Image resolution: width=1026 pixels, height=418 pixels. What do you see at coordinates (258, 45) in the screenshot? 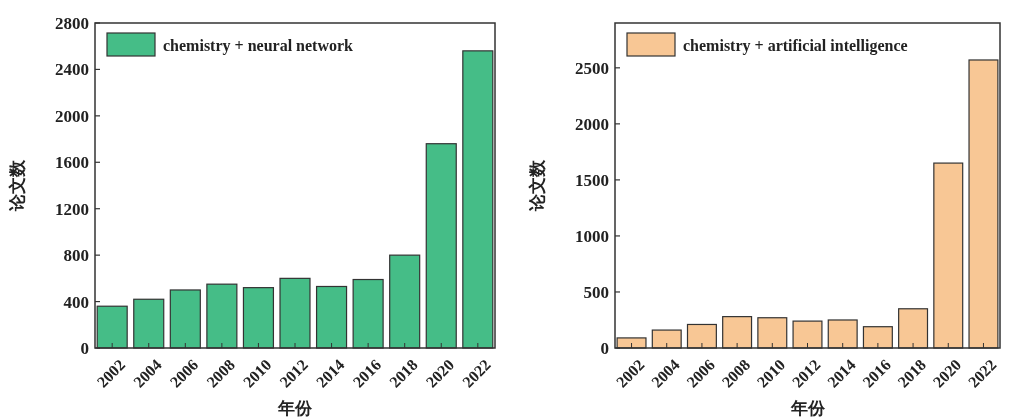
I see `legend-label: chemistry + neural network` at bounding box center [258, 45].